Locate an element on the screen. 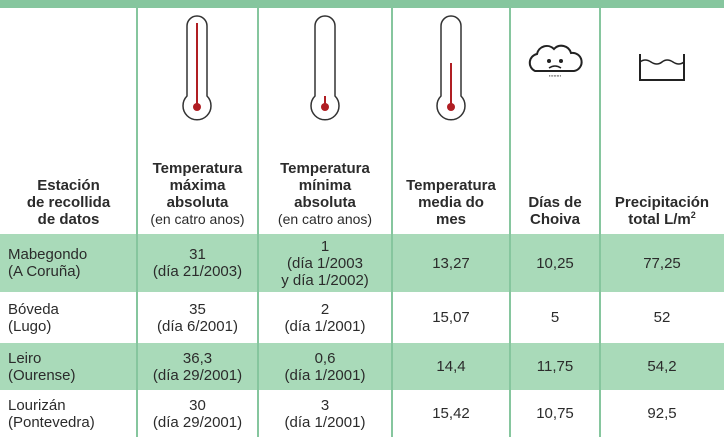 Image resolution: width=724 pixels, height=437 pixels. table-cell: 35 (día 6/2001) is located at coordinates (197, 317).